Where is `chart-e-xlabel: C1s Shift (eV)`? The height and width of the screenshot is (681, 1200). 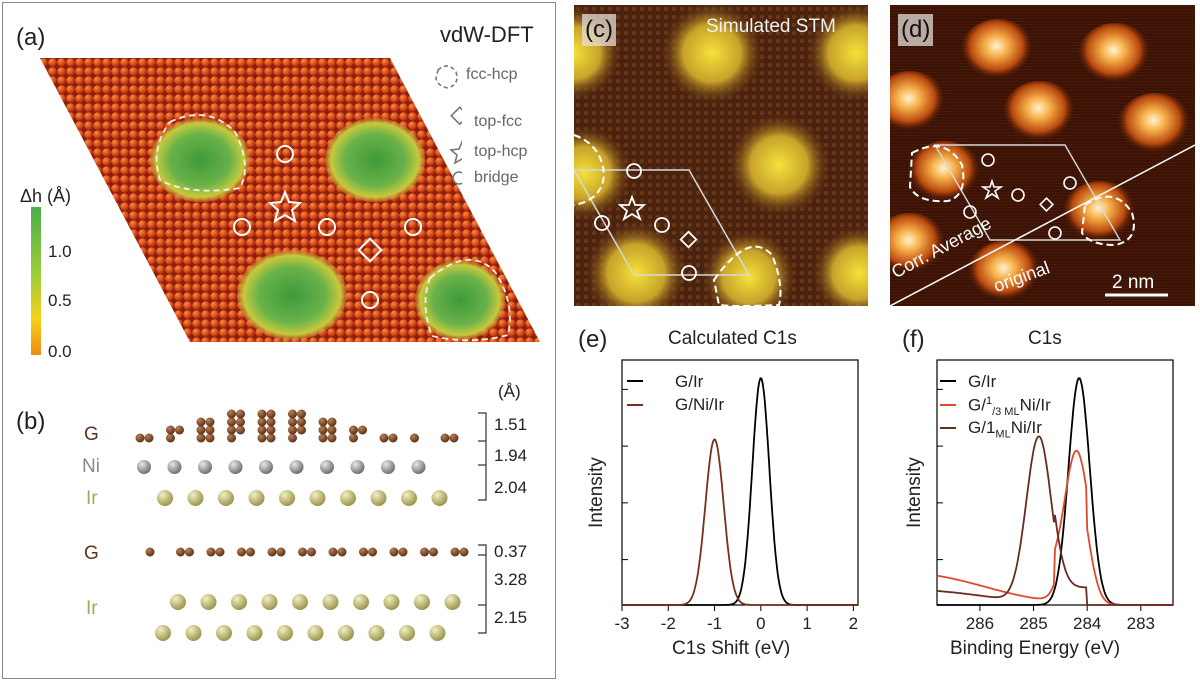
chart-e-xlabel: C1s Shift (eV) is located at coordinates (731, 648).